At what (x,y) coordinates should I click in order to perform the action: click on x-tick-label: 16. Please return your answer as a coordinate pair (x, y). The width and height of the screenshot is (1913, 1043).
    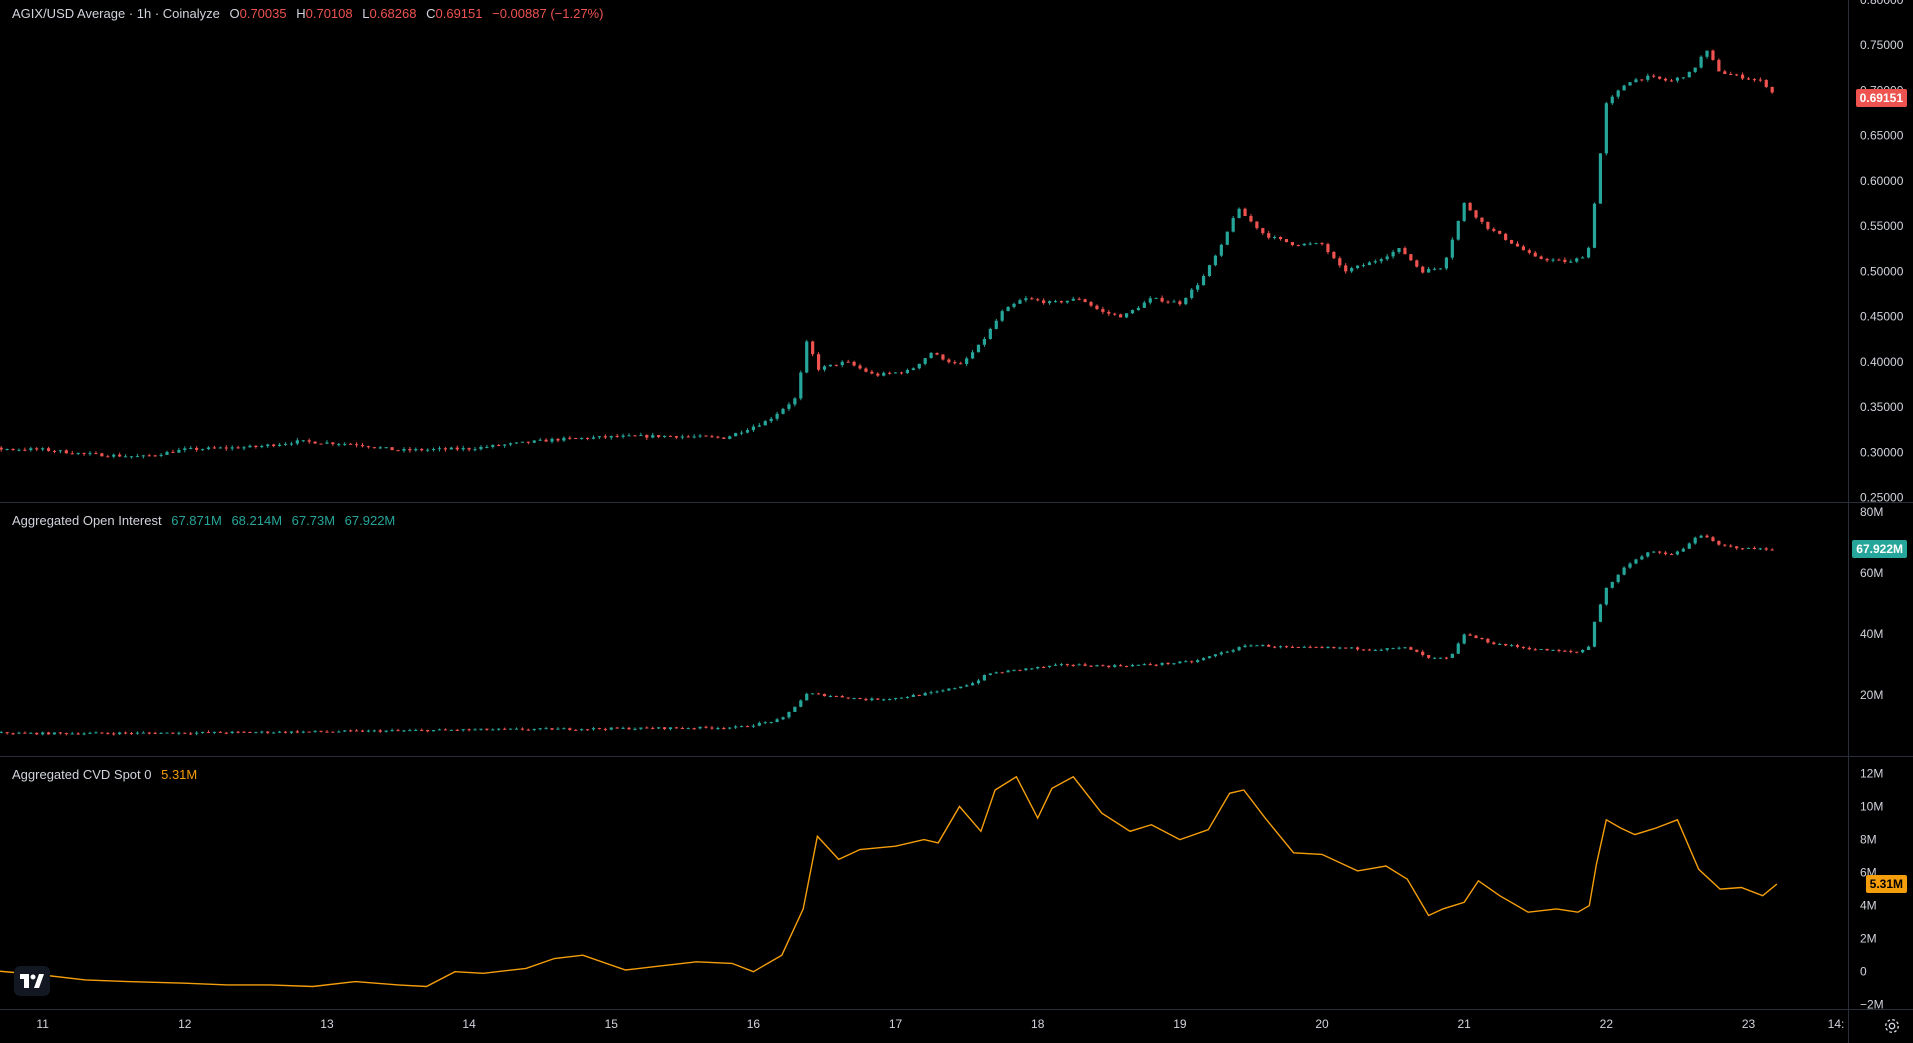
    Looking at the image, I should click on (754, 1024).